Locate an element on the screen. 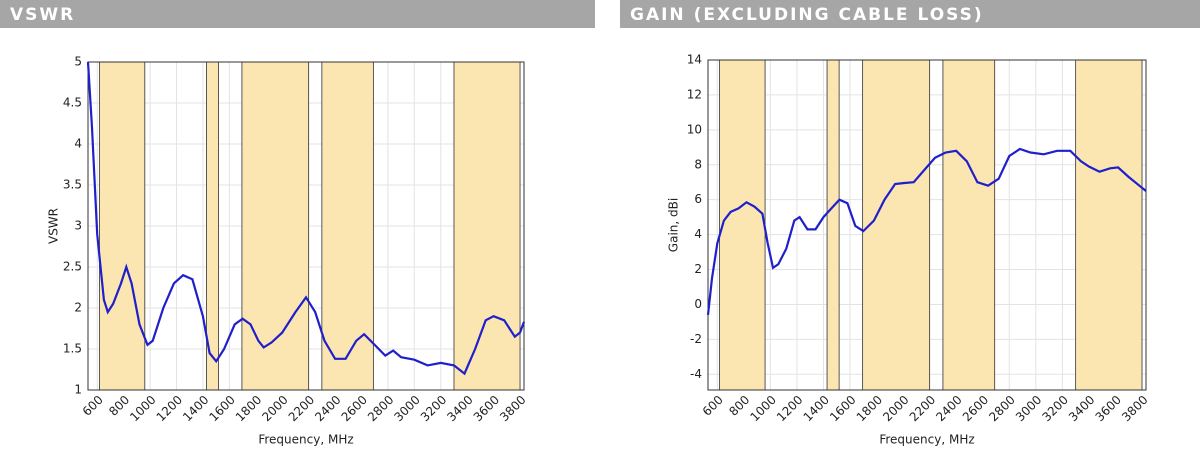 This screenshot has width=1200, height=454. y-tick-label: 2.5 is located at coordinates (72, 267).